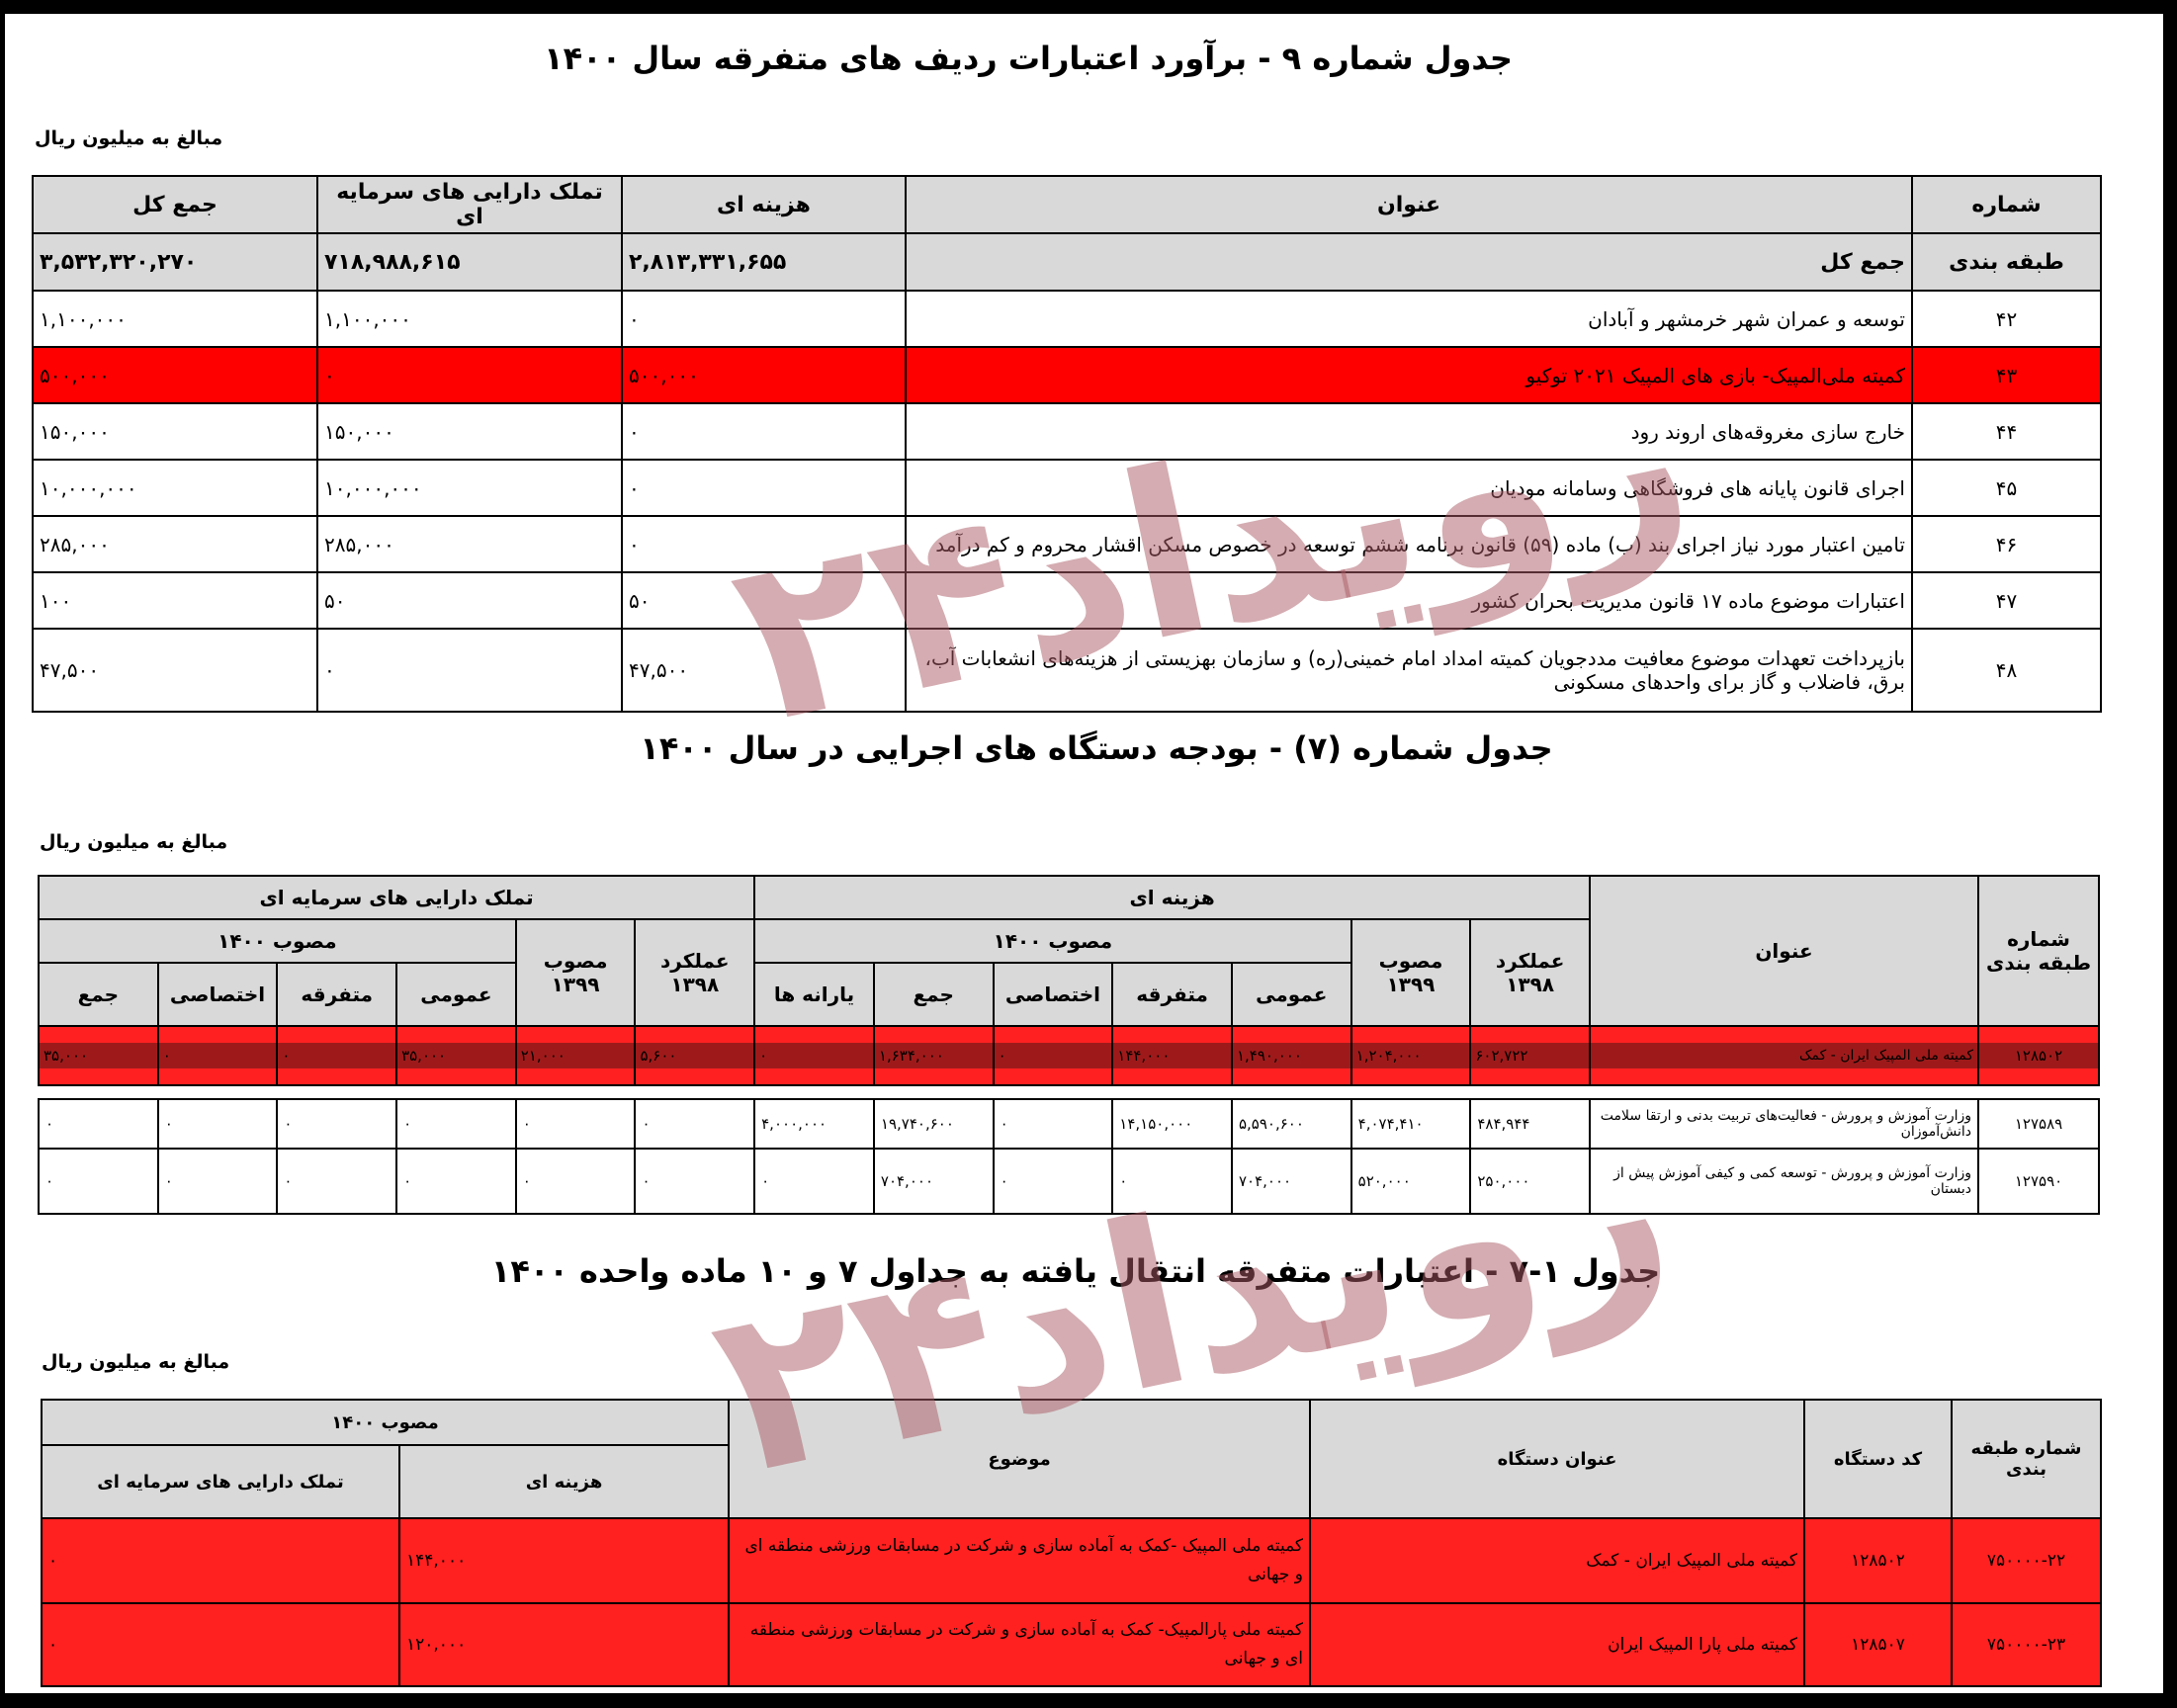 Image resolution: width=2177 pixels, height=1708 pixels. What do you see at coordinates (469, 600) in the screenshot?
I see `row-capital: ۵۰` at bounding box center [469, 600].